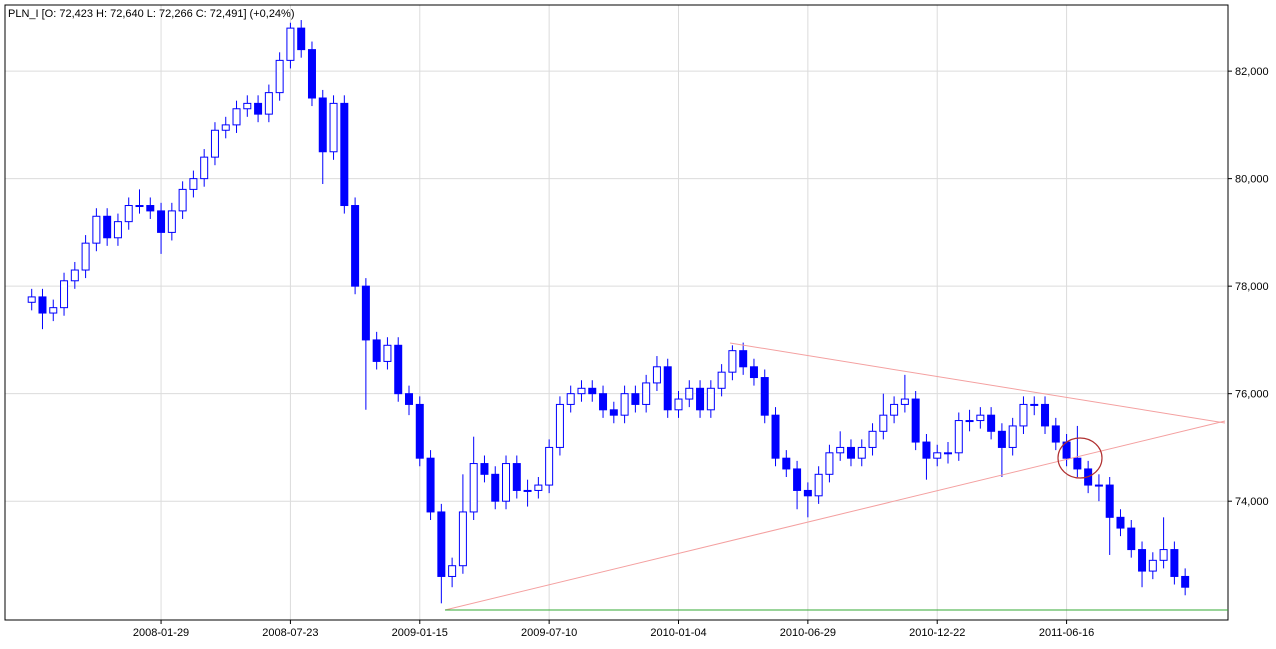  Describe the element at coordinates (1252, 502) in the screenshot. I see `y-tick-label: 74,000` at that location.